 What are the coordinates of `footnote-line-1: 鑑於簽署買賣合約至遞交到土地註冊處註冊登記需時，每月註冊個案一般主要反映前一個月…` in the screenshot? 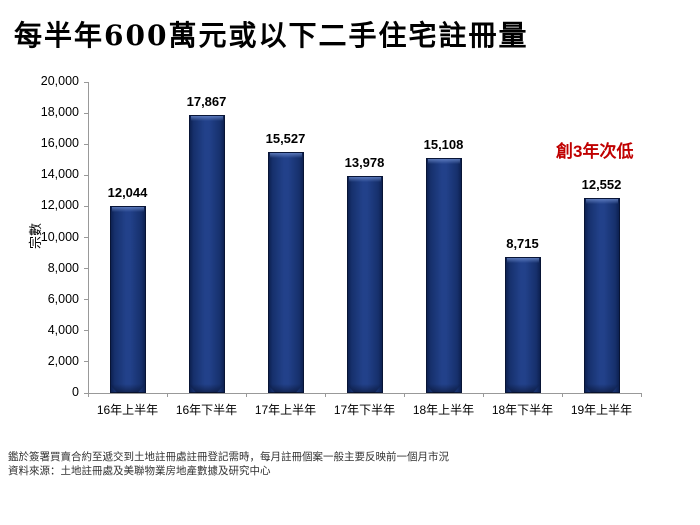 It's located at (228, 457).